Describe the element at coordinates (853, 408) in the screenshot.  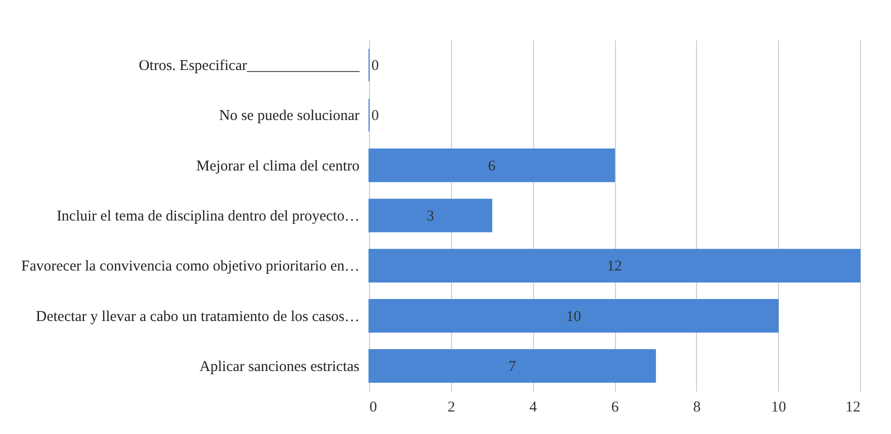
I see `x-tick-label: 12` at that location.